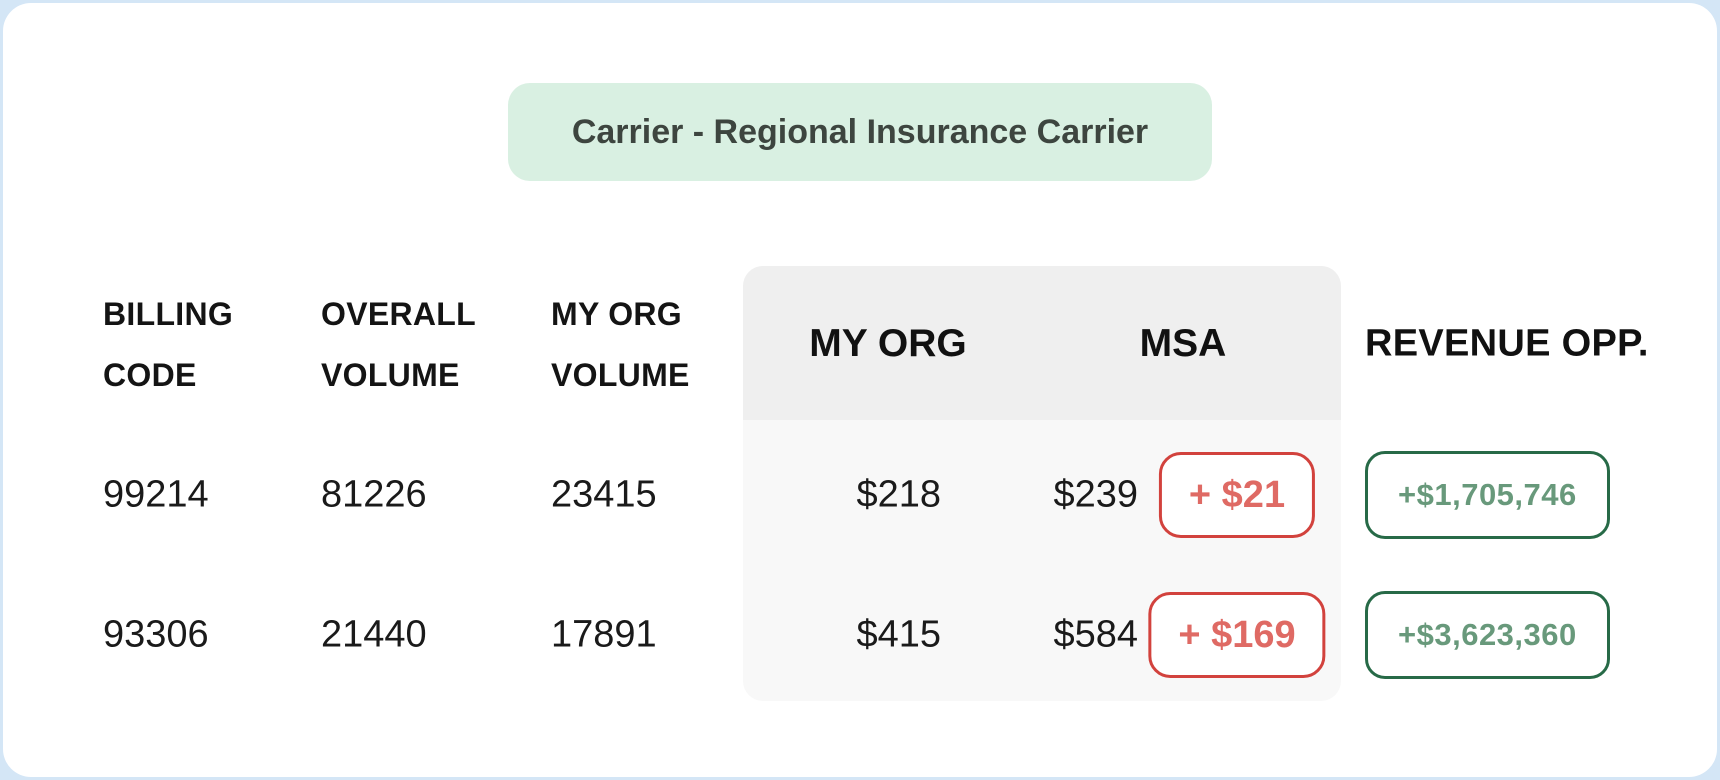 This screenshot has height=780, width=1720. Describe the element at coordinates (398, 314) in the screenshot. I see `column-header-line: OVERALL` at that location.